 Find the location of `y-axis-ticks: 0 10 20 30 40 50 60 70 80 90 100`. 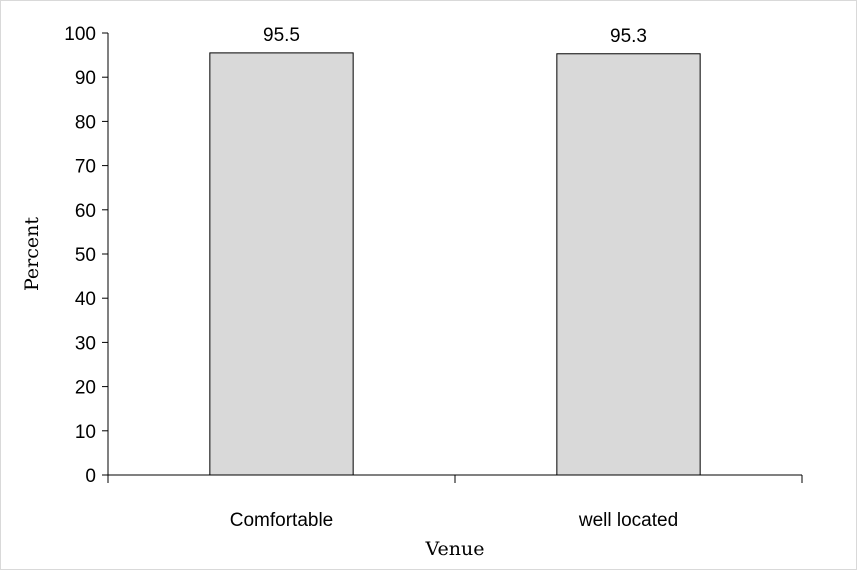

y-axis-ticks: 0 10 20 30 40 50 60 70 80 90 100 is located at coordinates (86, 255).